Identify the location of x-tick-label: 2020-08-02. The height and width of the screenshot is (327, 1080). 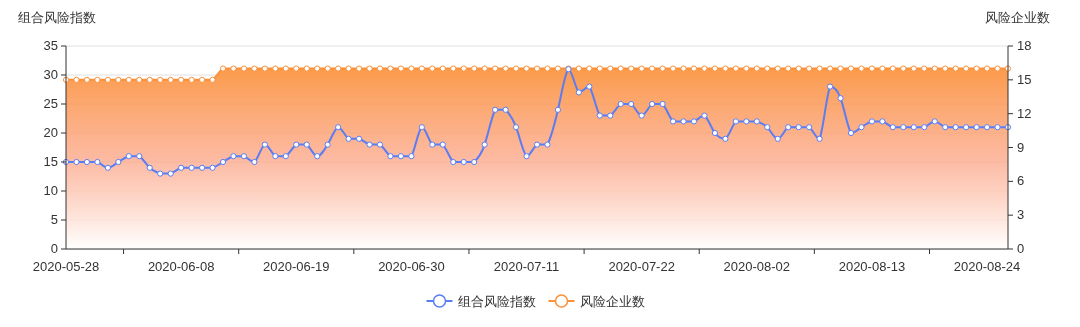
(757, 266).